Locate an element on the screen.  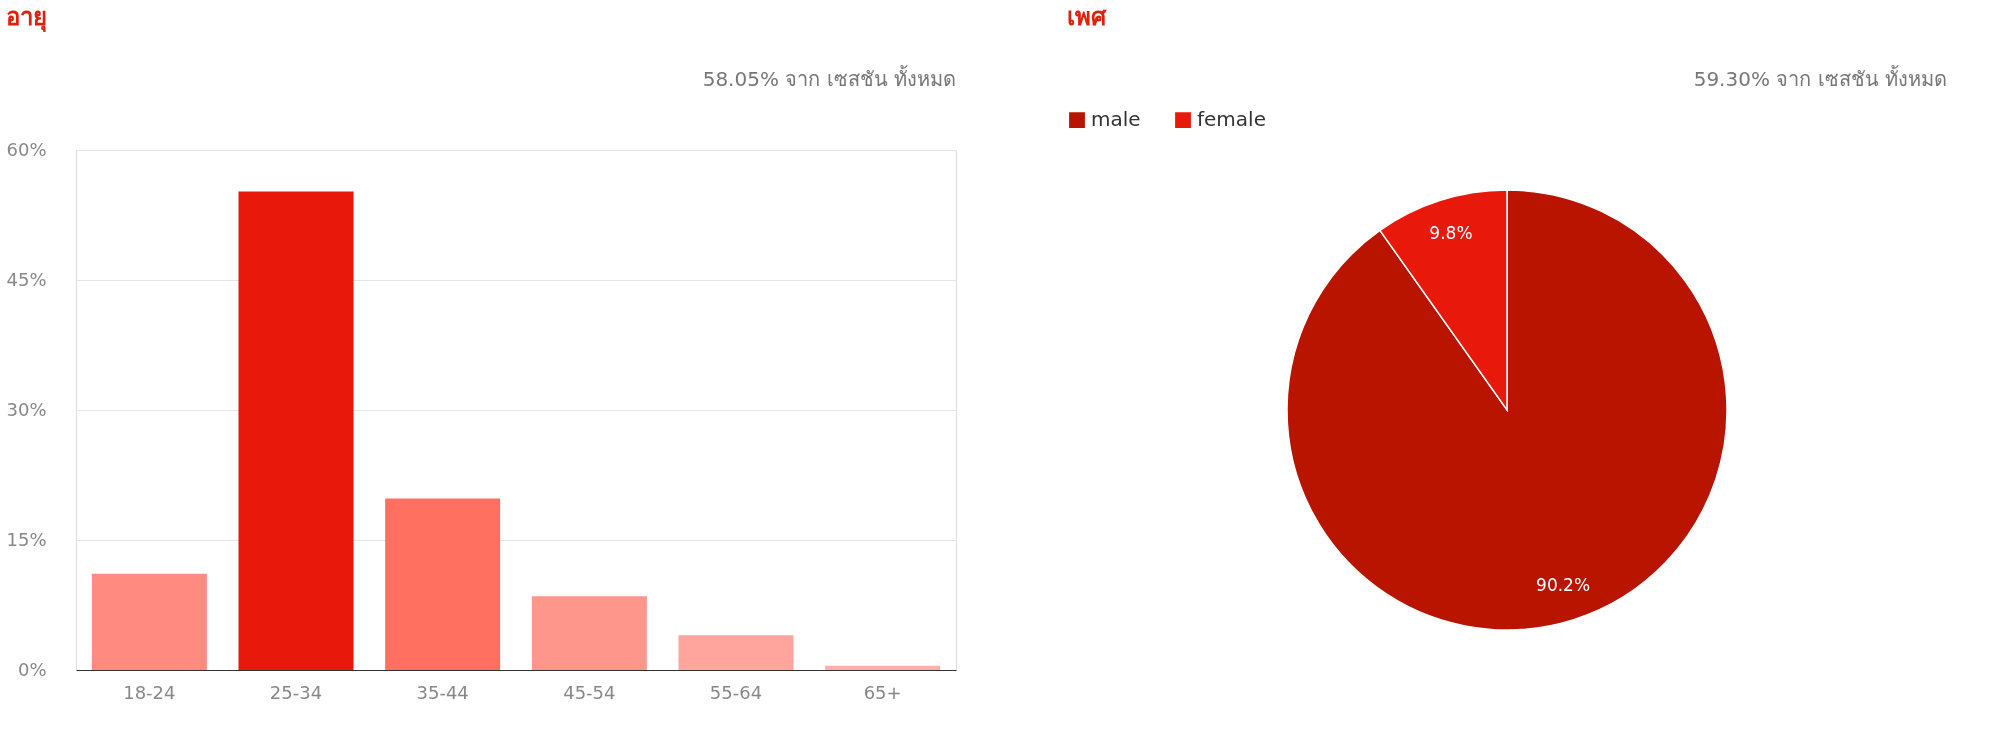
x-tick-label: 45-54 is located at coordinates (589, 692).